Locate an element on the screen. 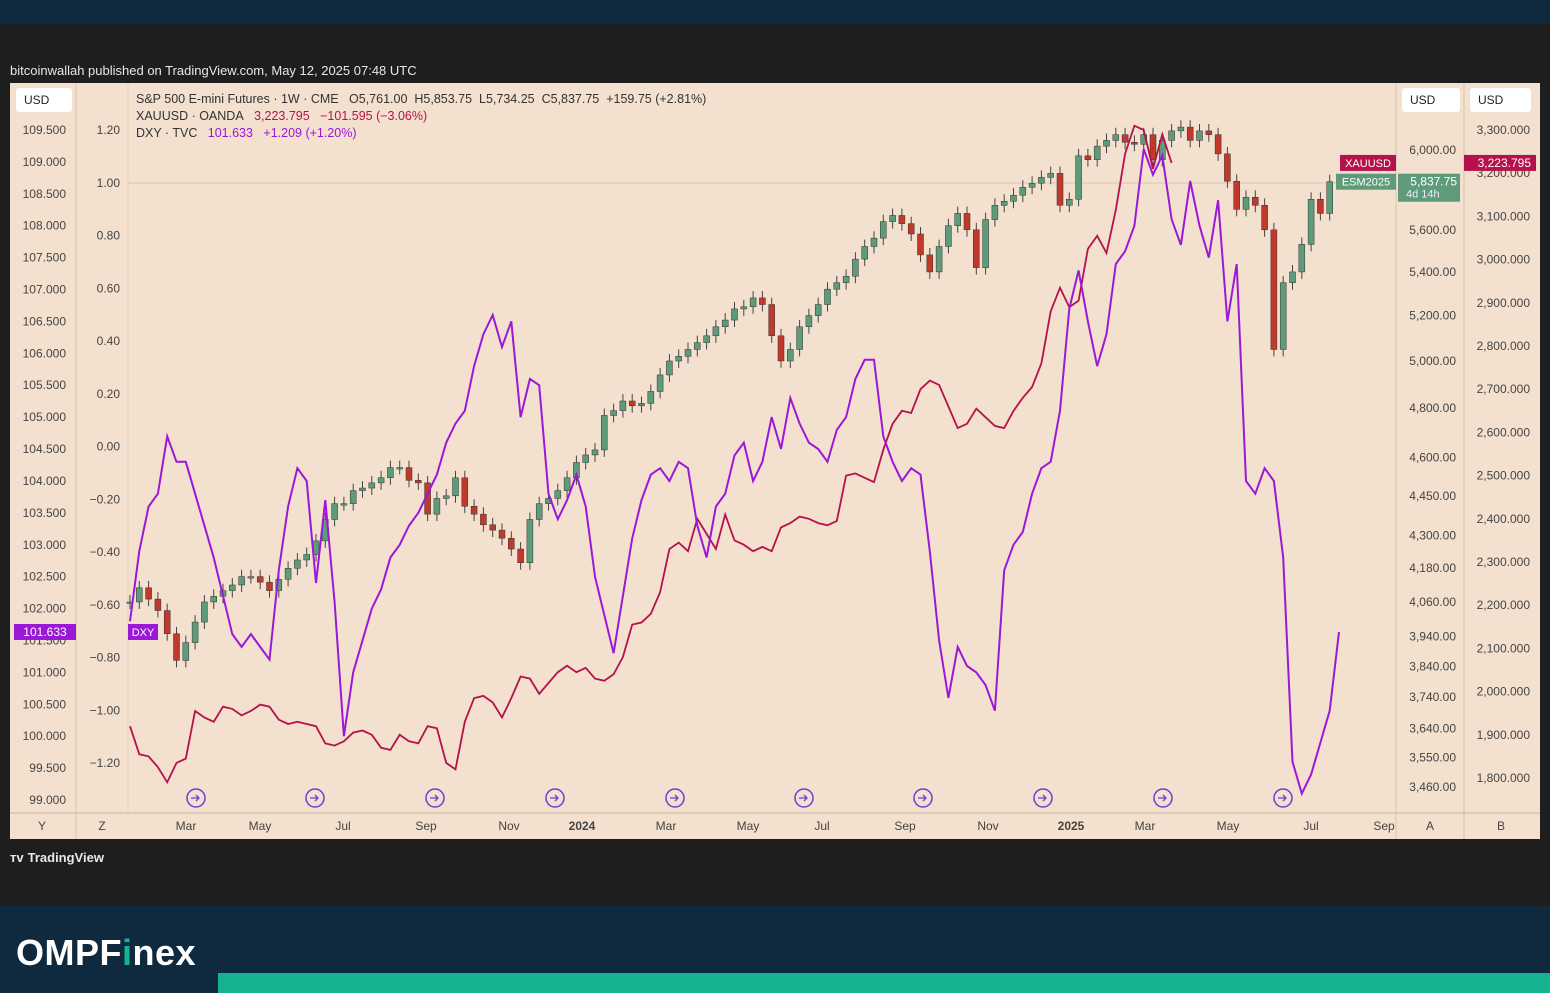  dxy-tick-label: 102.000 is located at coordinates (45, 609).